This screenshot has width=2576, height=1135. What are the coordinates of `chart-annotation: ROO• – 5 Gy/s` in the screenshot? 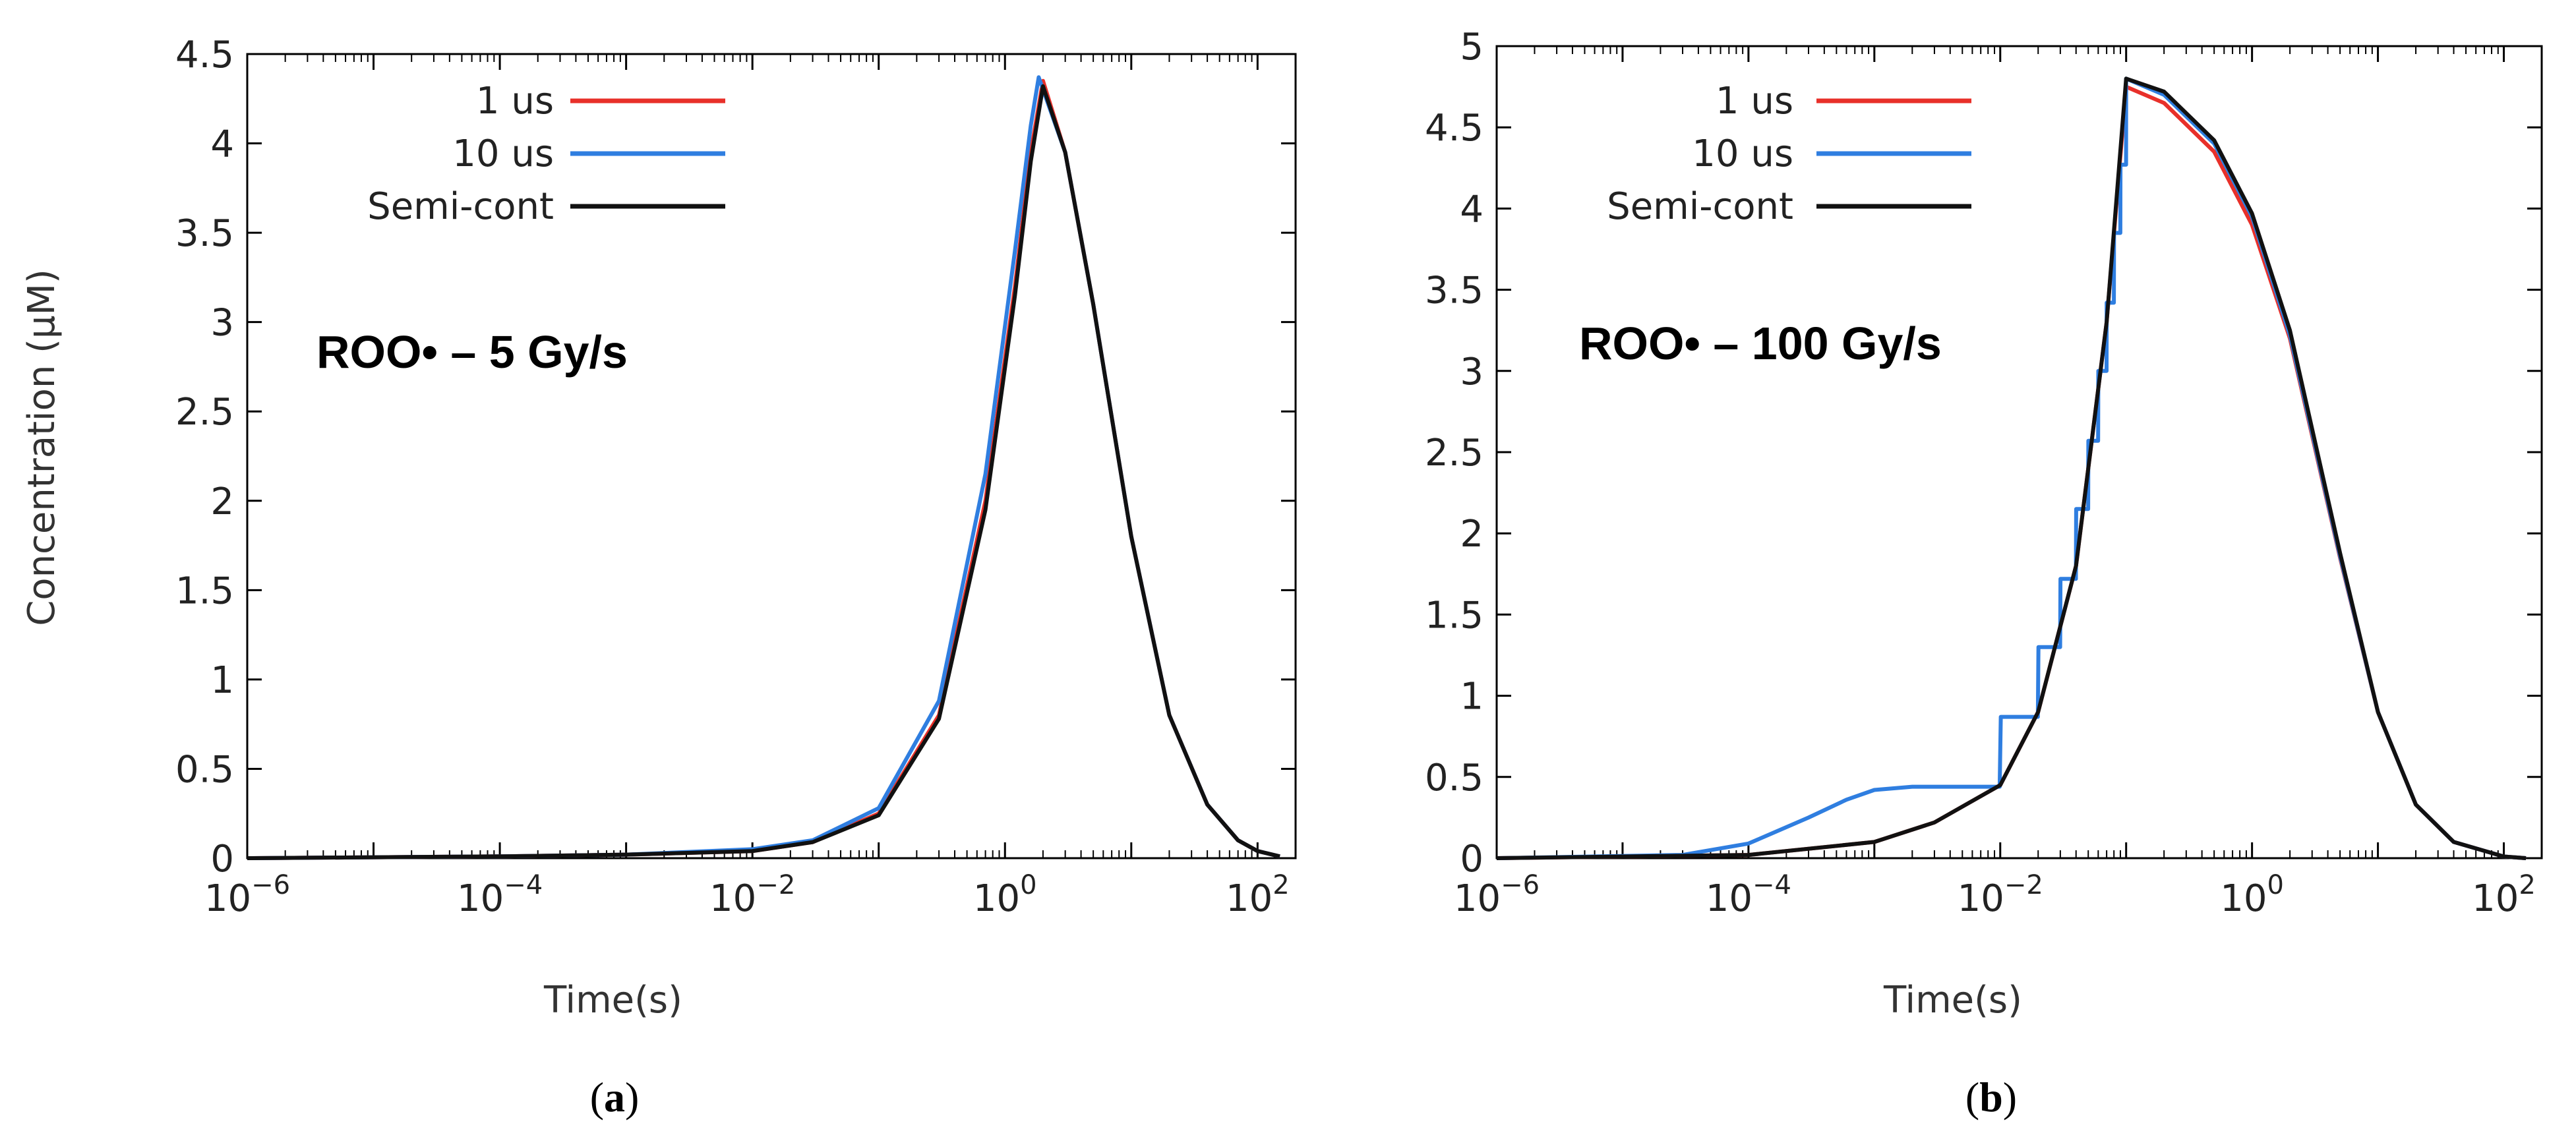 It's located at (472, 352).